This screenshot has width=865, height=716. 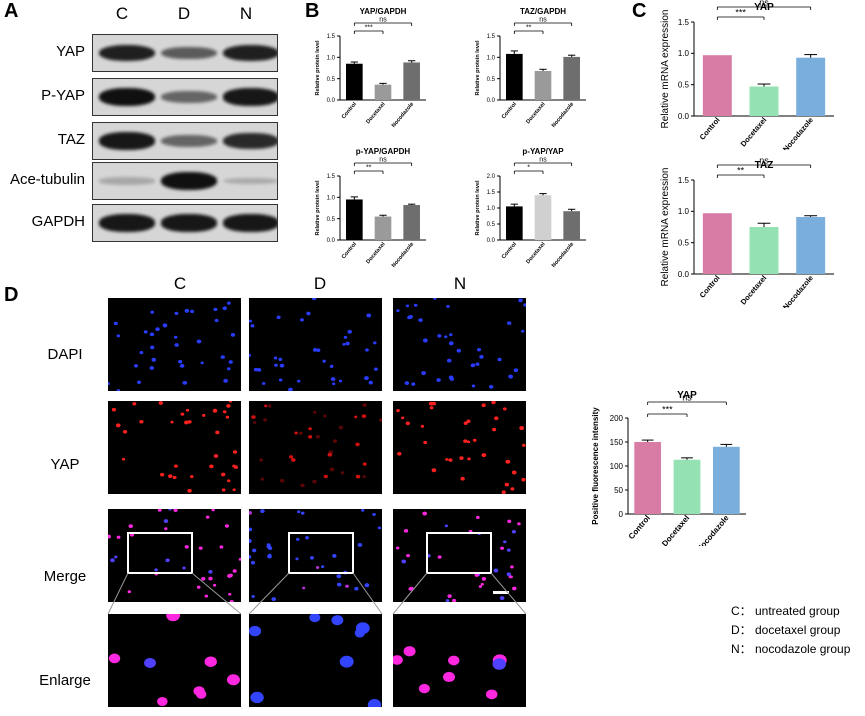 I want to click on panel-letter-a: A, so click(x=11, y=11).